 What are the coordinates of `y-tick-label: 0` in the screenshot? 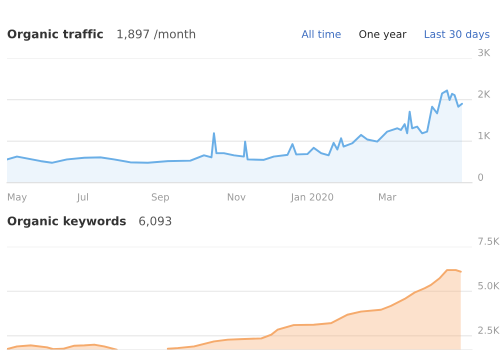 It's located at (481, 177).